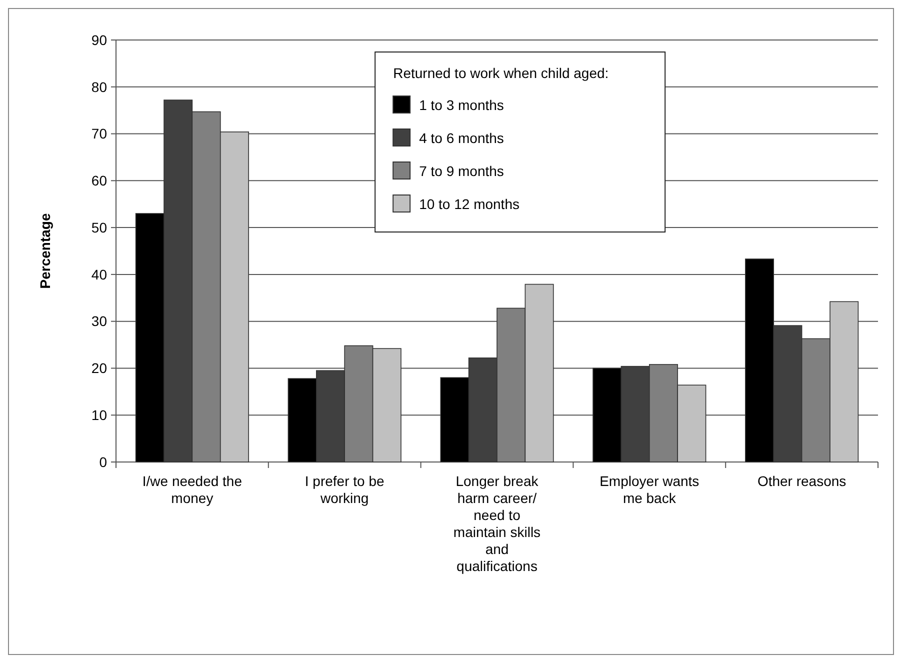  I want to click on x-tick-label: Other reasons, so click(801, 481).